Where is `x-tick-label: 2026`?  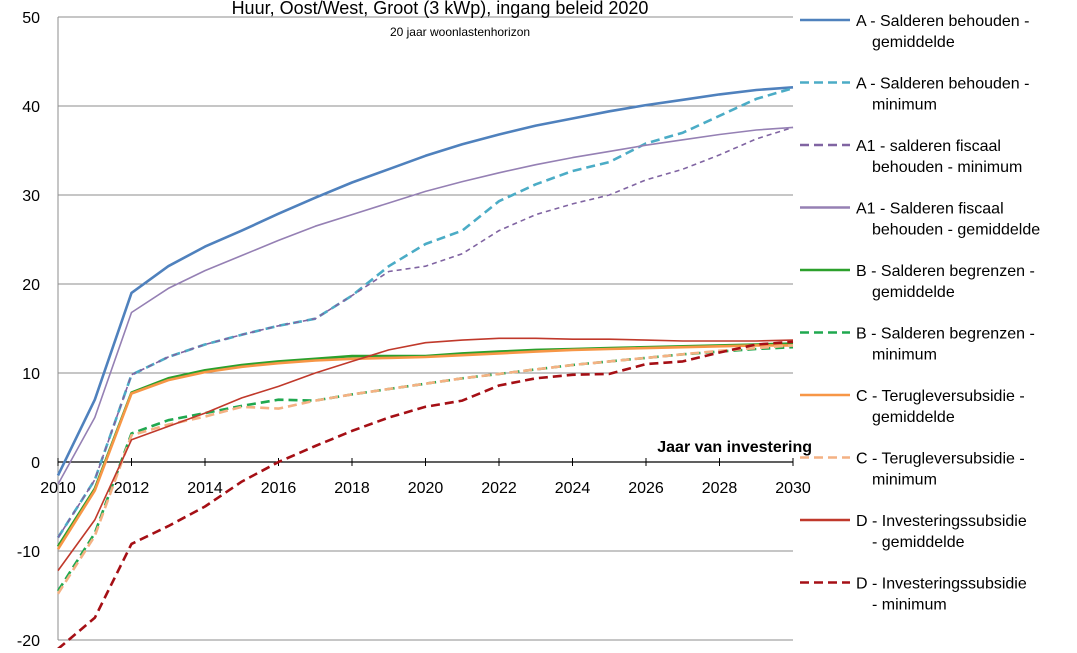 x-tick-label: 2026 is located at coordinates (646, 488).